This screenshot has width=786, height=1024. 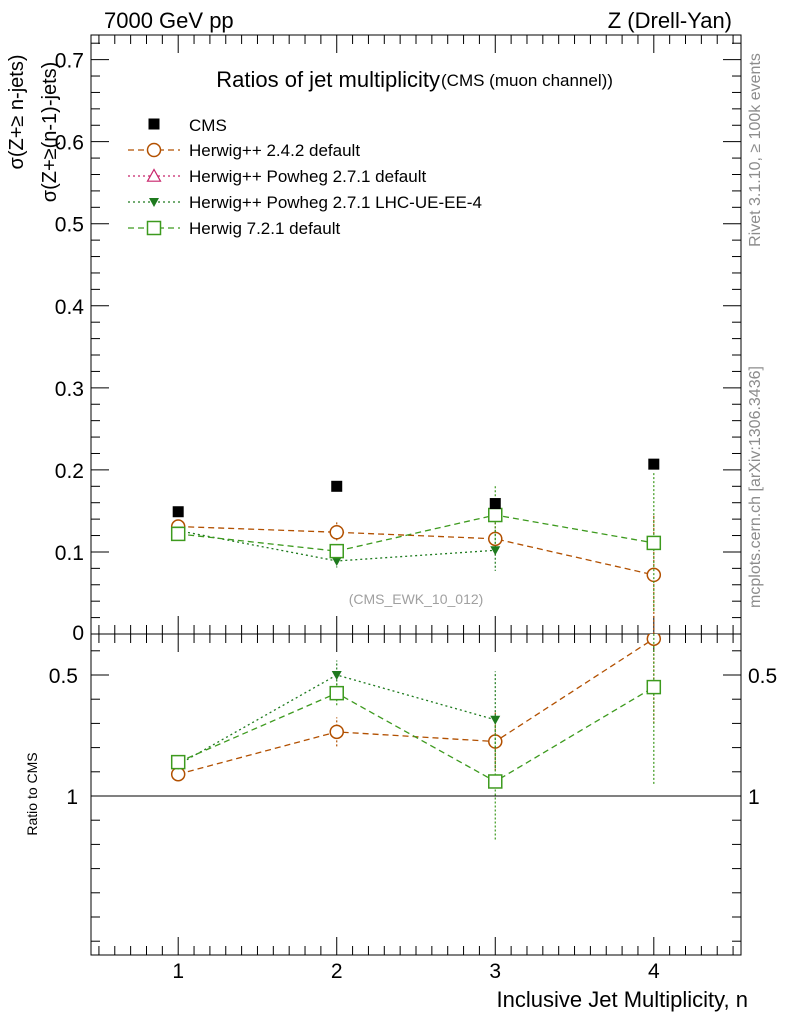 What do you see at coordinates (69, 553) in the screenshot?
I see `y-tick-label: 0.1` at bounding box center [69, 553].